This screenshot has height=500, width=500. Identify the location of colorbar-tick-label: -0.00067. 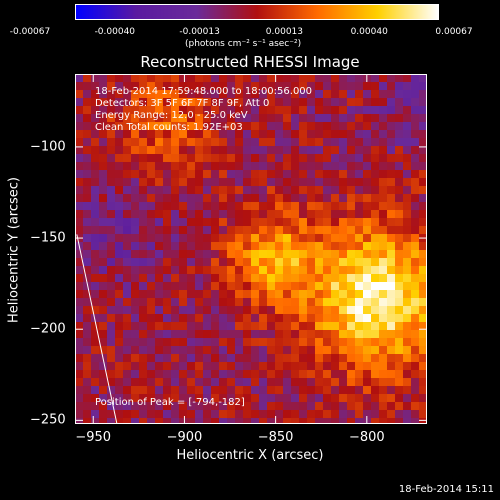
(30, 32).